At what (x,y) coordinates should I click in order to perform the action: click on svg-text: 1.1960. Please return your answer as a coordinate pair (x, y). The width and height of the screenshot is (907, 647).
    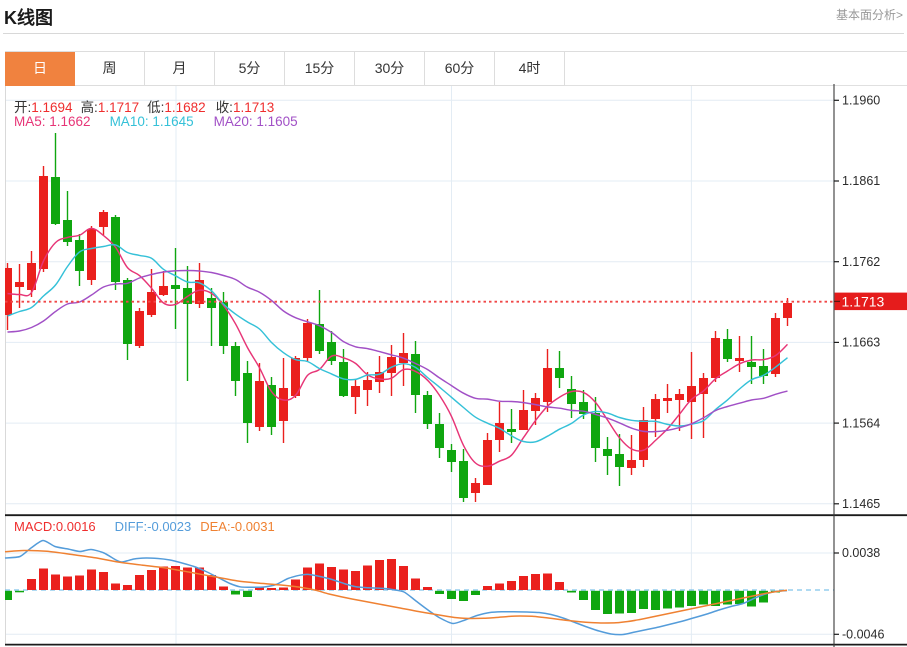
    Looking at the image, I should click on (861, 101).